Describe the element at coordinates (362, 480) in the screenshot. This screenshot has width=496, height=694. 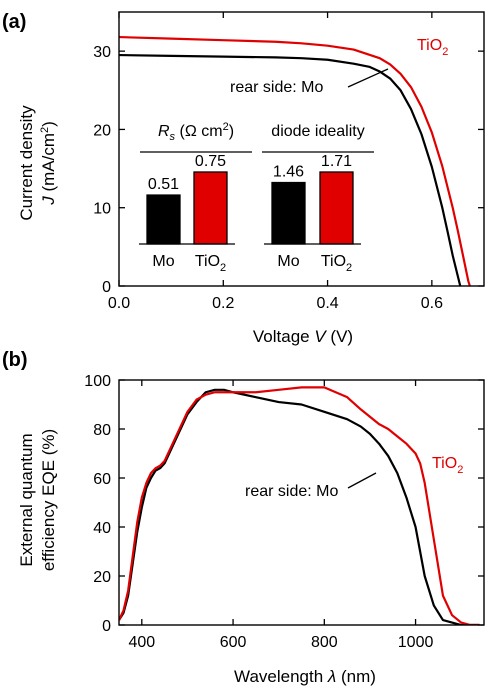
I see `panel-b-mo-leader` at that location.